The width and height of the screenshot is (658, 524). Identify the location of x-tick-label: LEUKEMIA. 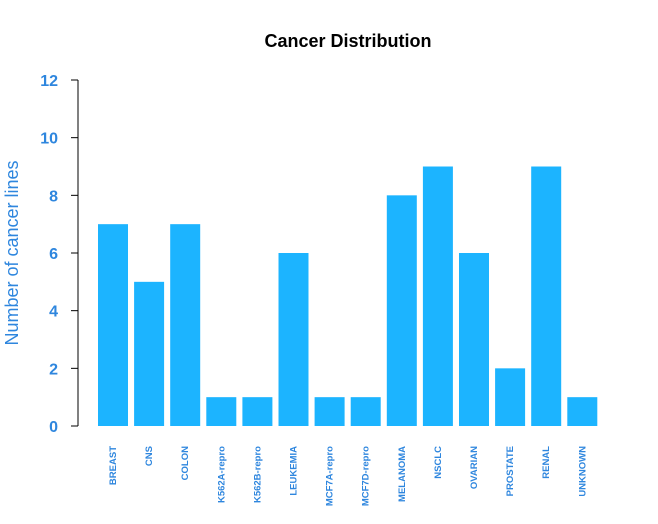
(294, 471).